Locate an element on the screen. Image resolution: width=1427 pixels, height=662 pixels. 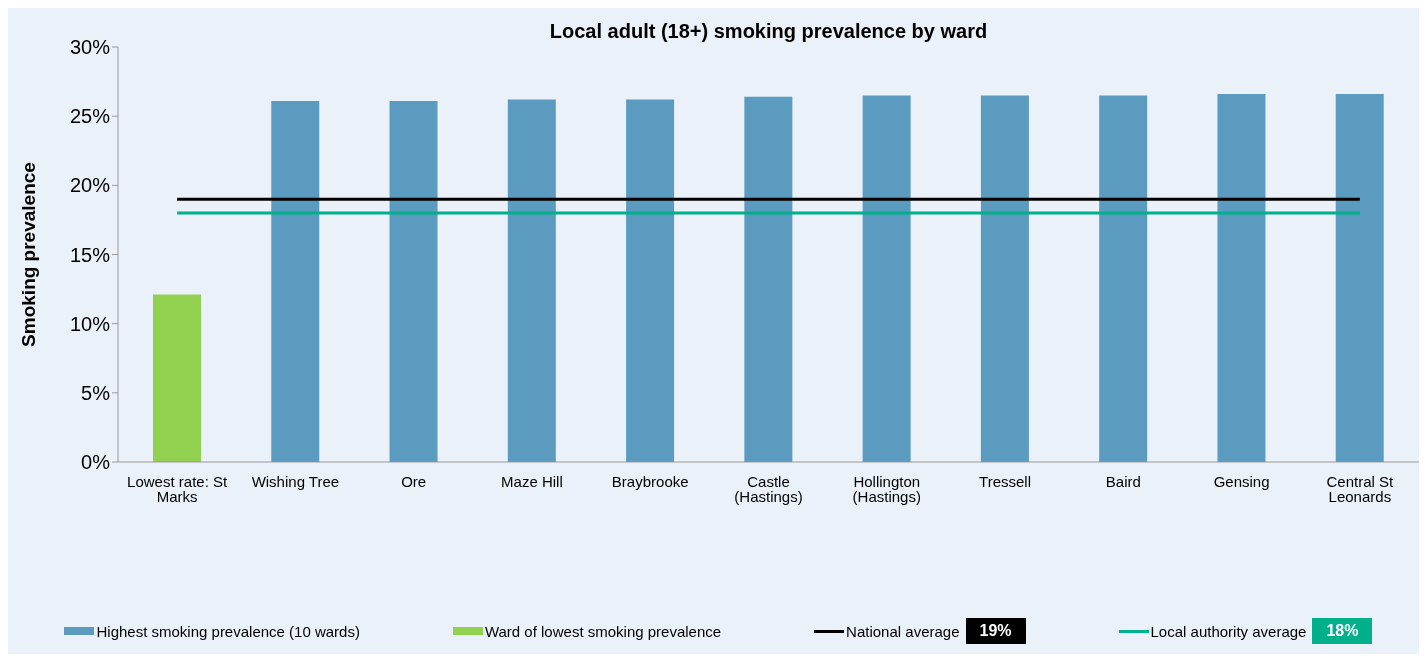
x-tick-label: Hollington (Hastings) is located at coordinates (886, 488).